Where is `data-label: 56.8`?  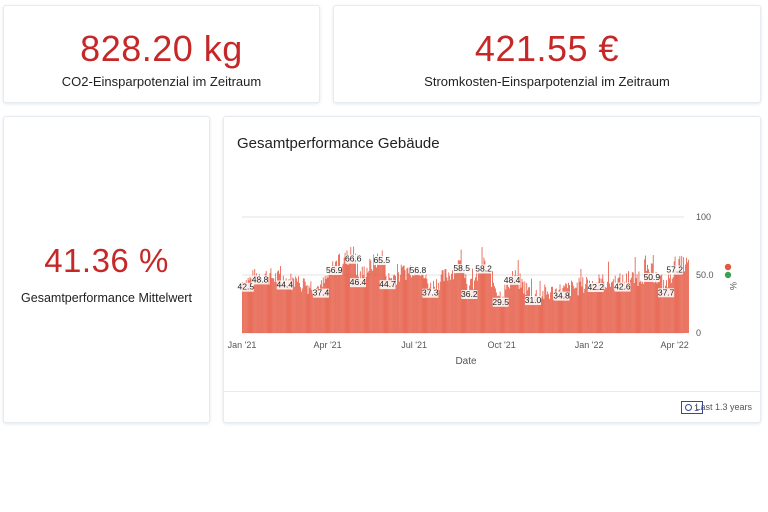
data-label: 56.8 is located at coordinates (418, 270).